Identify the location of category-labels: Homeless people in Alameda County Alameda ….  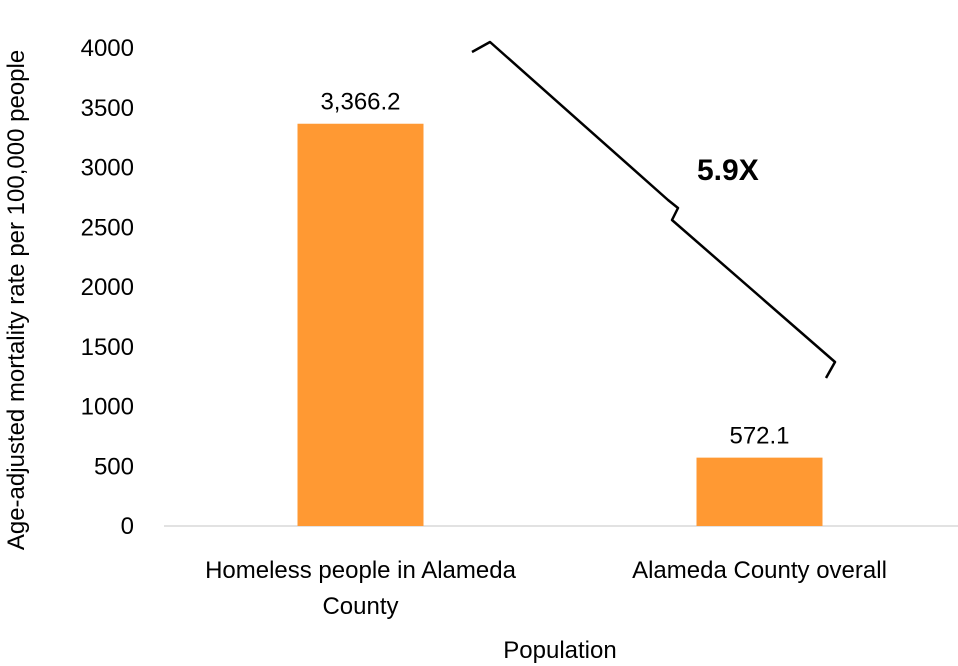
(546, 588).